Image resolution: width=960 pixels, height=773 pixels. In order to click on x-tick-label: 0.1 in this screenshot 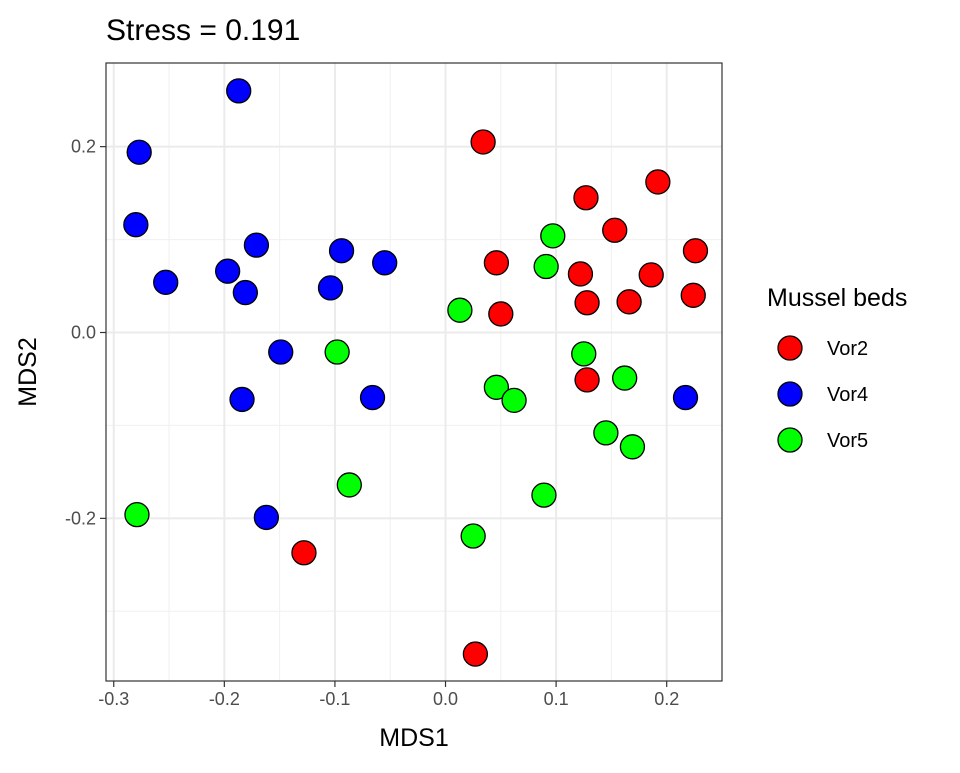, I will do `click(556, 699)`.